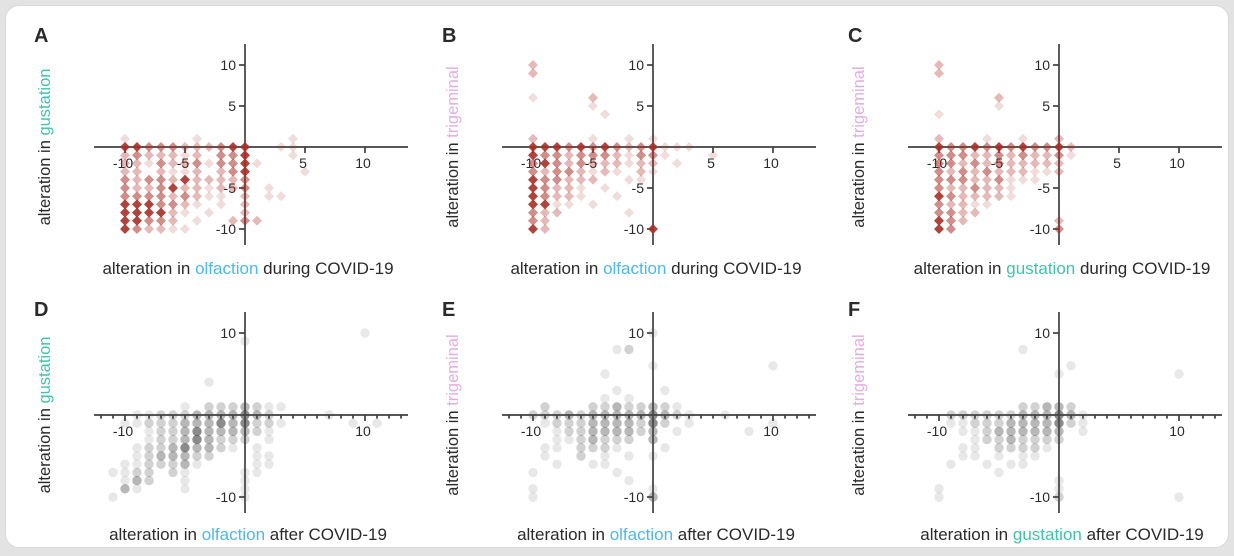 The height and width of the screenshot is (556, 1234). I want to click on panel-letter: E, so click(448, 310).